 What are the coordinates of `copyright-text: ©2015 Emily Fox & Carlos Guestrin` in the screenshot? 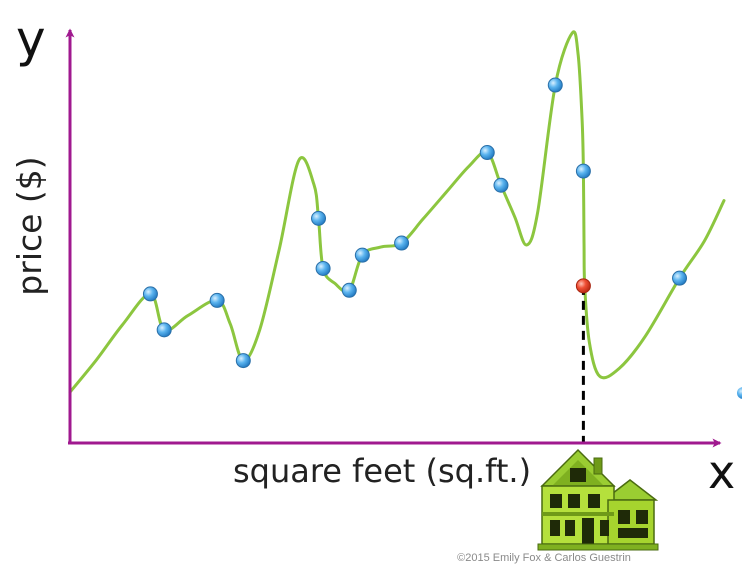 It's located at (544, 558).